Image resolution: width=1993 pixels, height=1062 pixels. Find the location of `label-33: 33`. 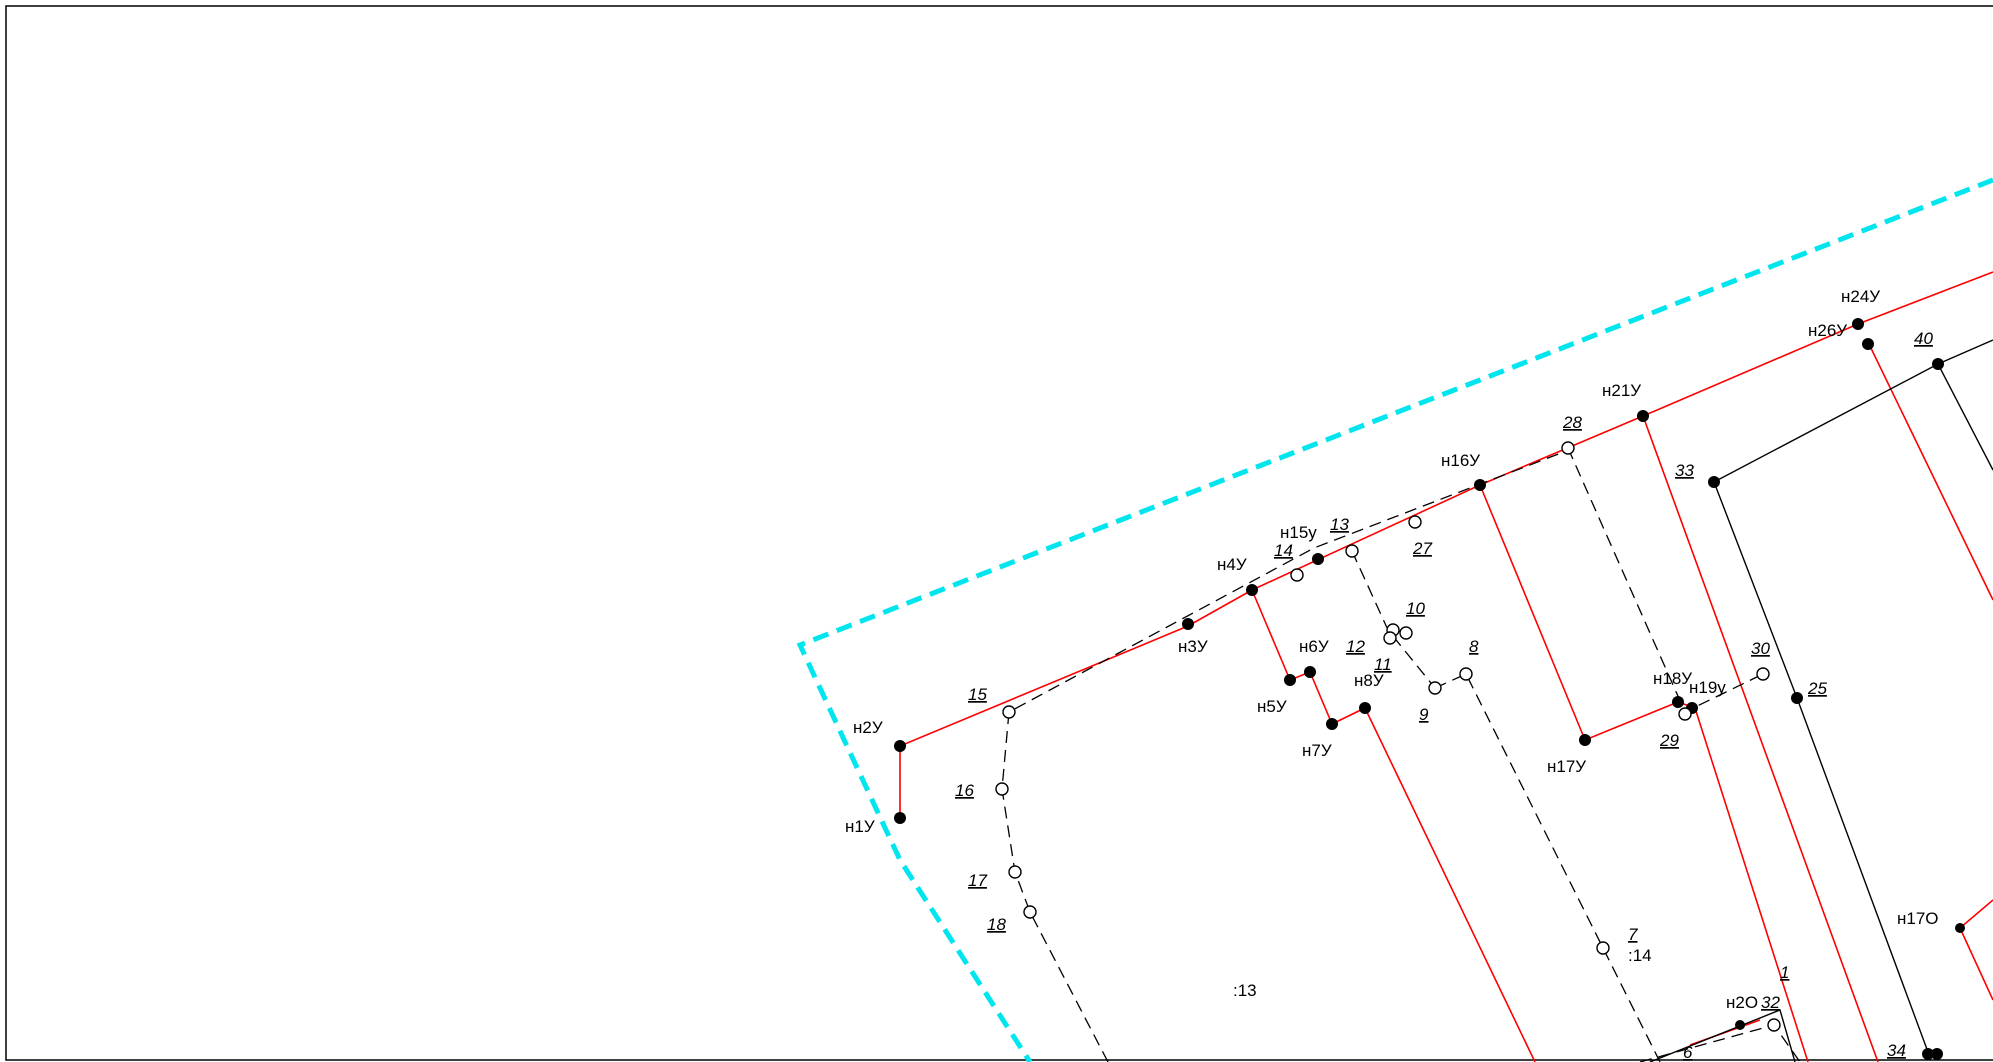

label-33: 33 is located at coordinates (1684, 470).